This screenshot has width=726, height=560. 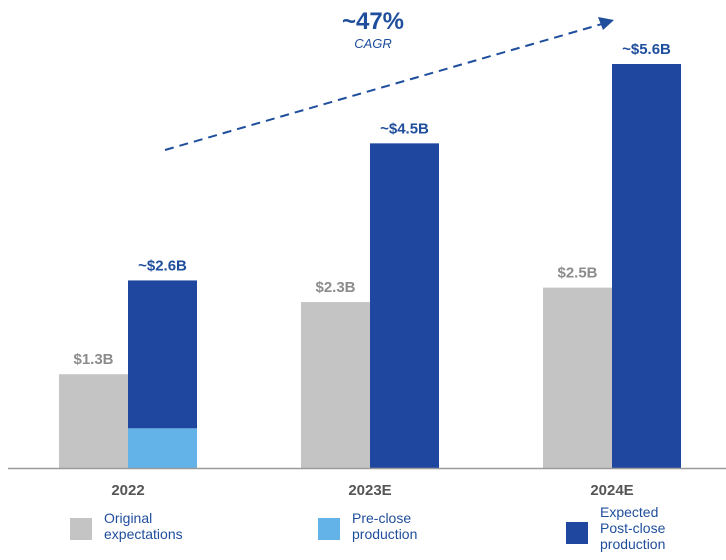 What do you see at coordinates (373, 43) in the screenshot?
I see `cagr-label: CAGR` at bounding box center [373, 43].